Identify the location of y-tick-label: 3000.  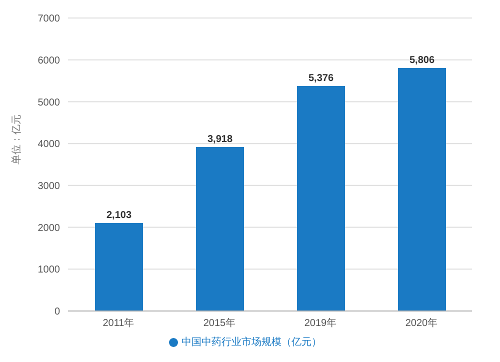
(49, 186).